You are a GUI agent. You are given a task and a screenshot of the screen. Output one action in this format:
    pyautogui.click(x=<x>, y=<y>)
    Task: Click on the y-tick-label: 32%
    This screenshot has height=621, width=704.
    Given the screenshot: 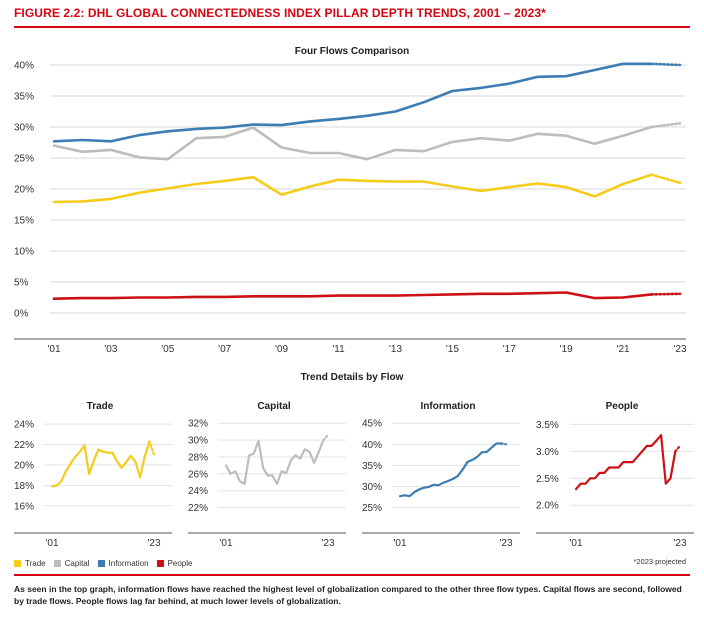 What is the action you would take?
    pyautogui.click(x=198, y=424)
    